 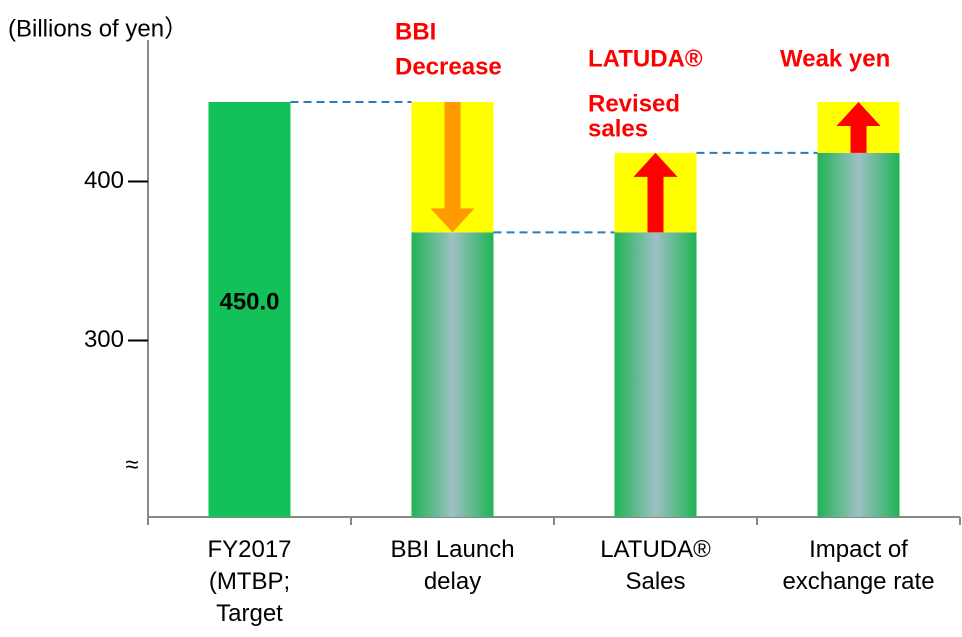 What do you see at coordinates (415, 31) in the screenshot?
I see `annotation: BBI` at bounding box center [415, 31].